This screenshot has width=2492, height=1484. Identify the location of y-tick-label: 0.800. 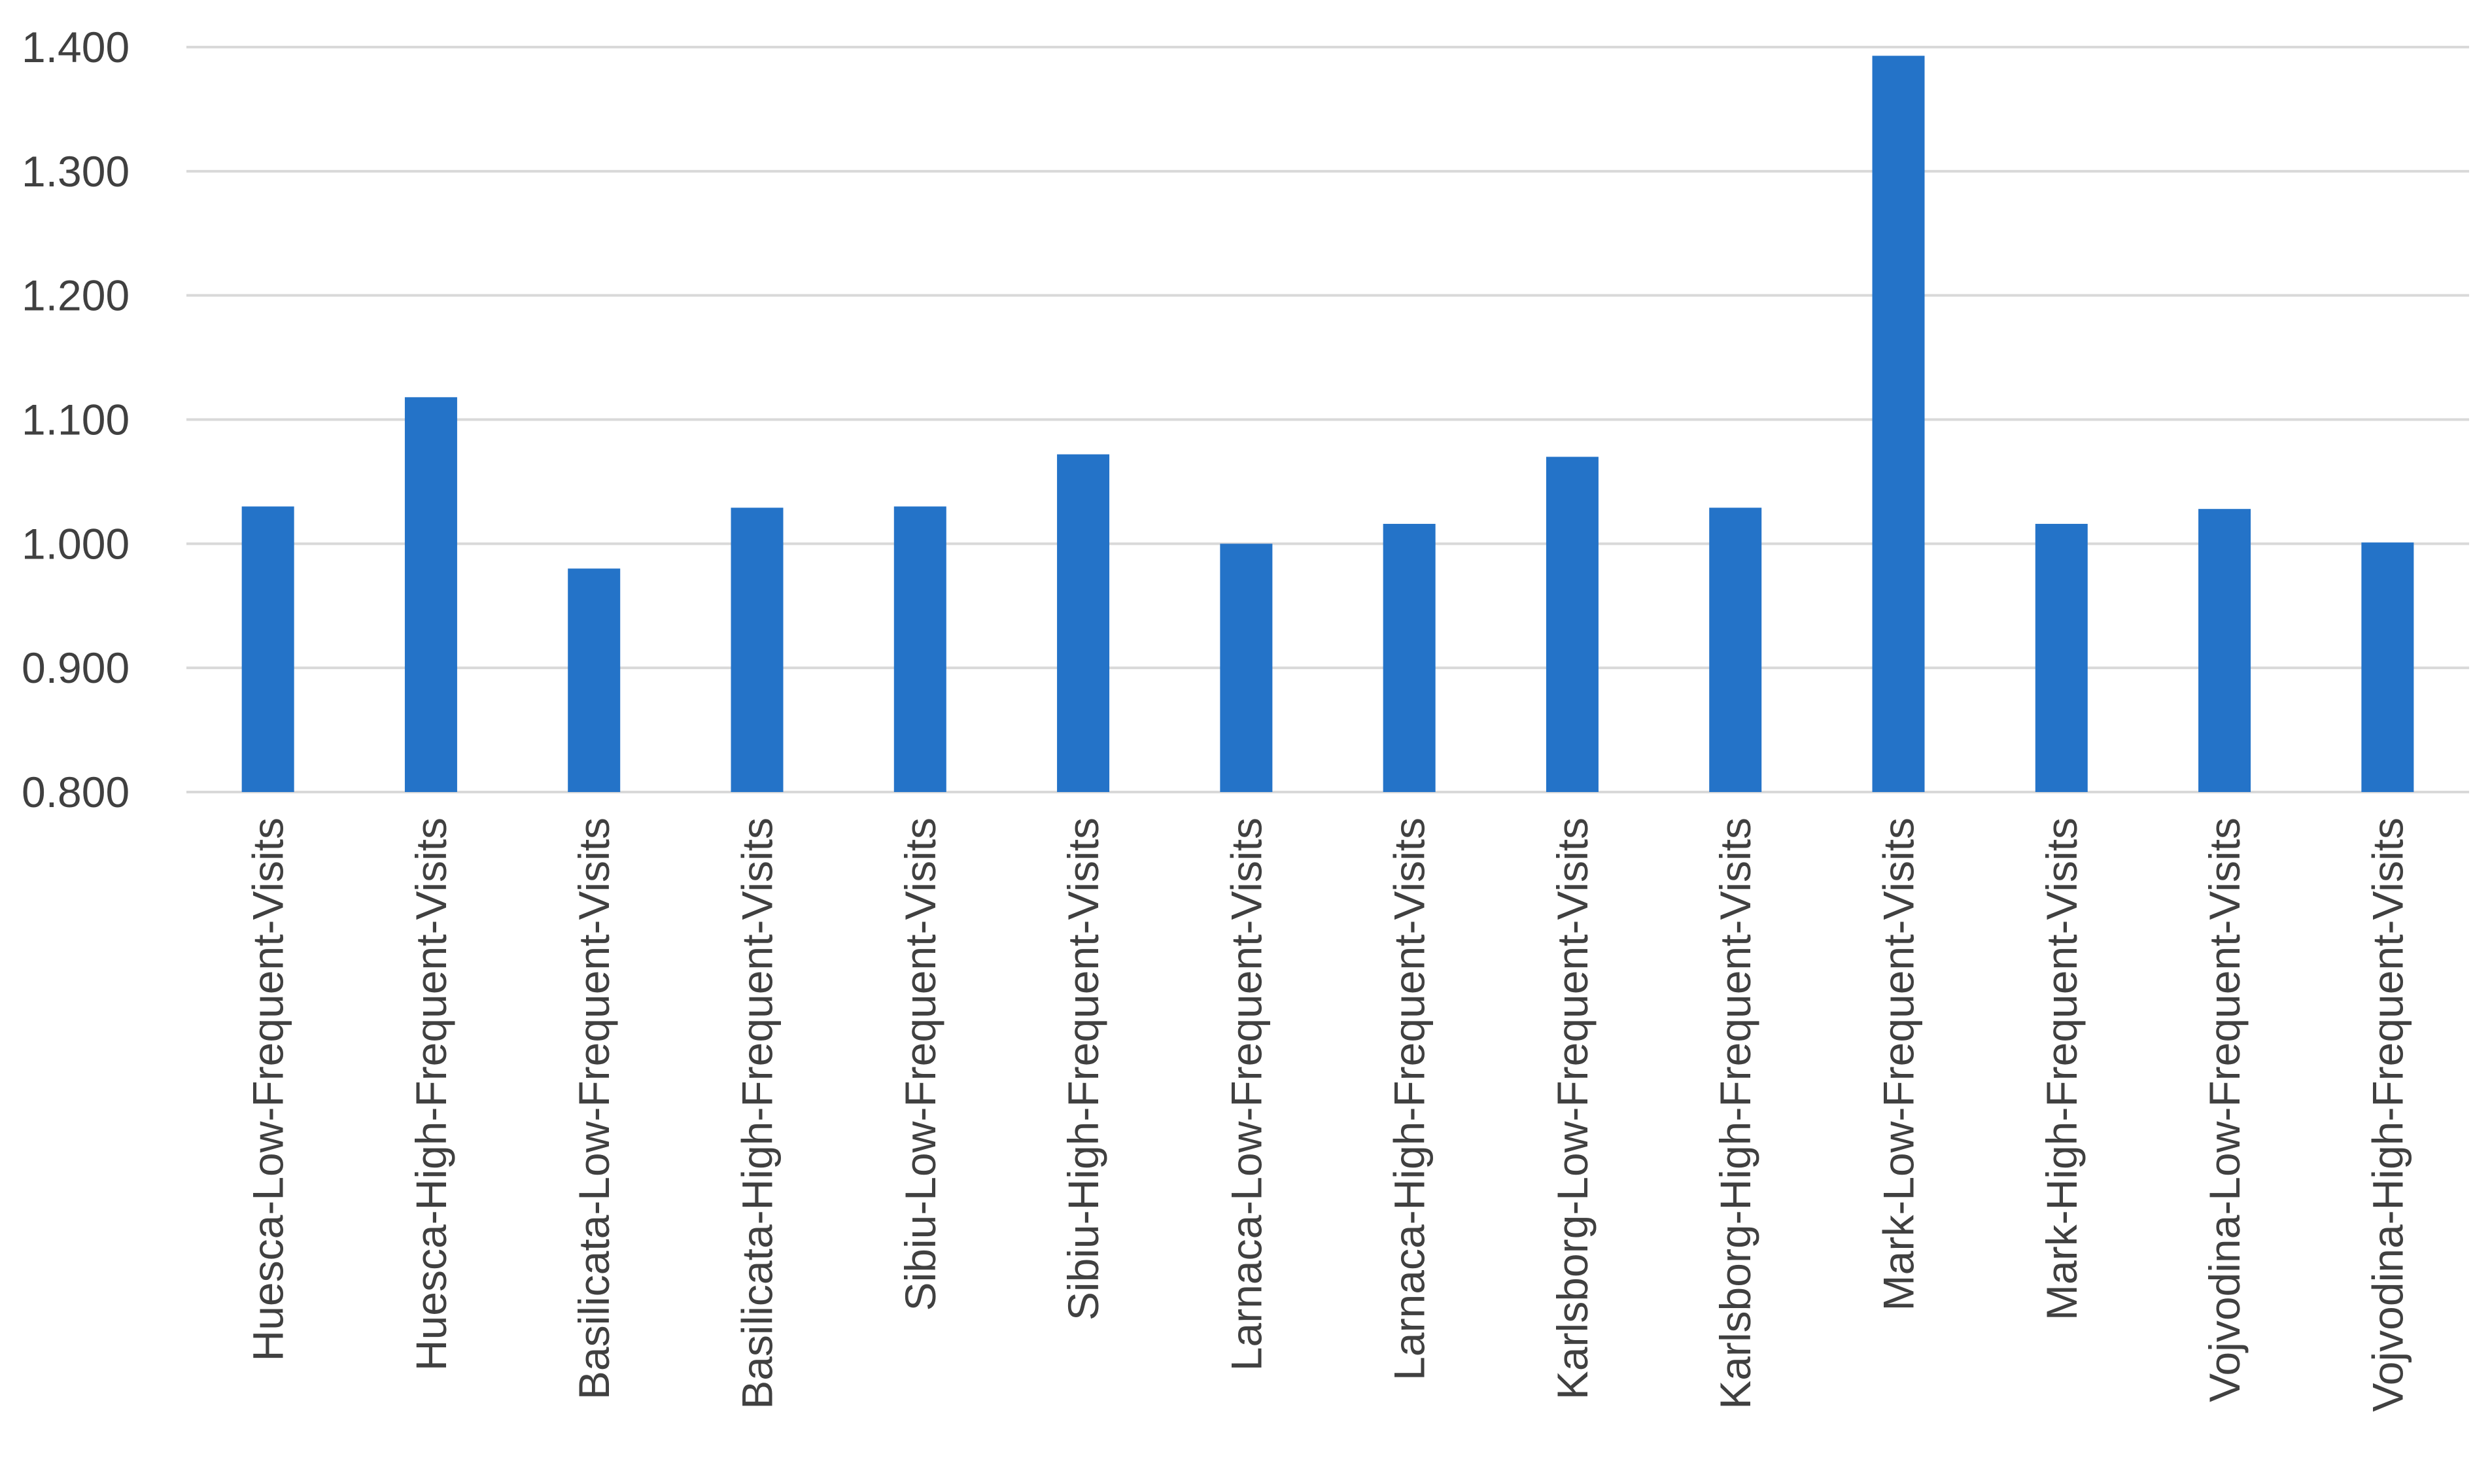
(76, 792).